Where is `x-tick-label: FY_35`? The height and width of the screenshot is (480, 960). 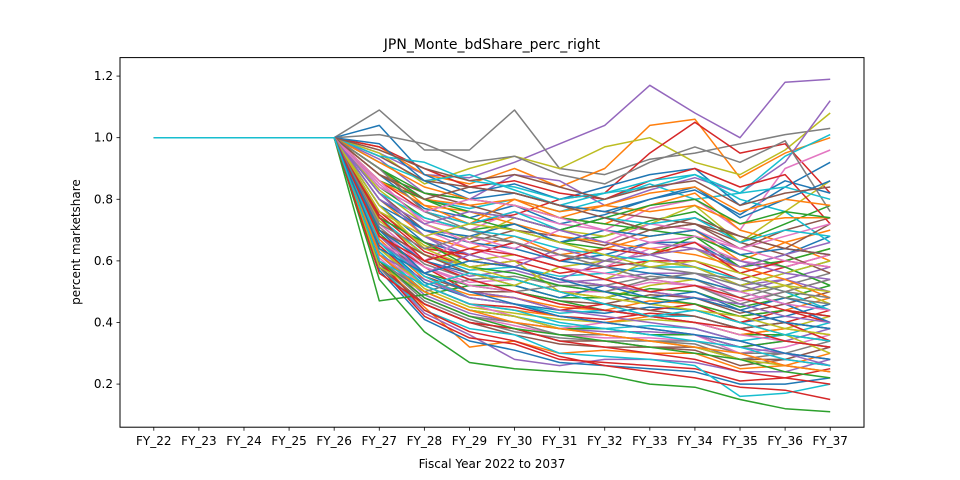 x-tick-label: FY_35 is located at coordinates (740, 441).